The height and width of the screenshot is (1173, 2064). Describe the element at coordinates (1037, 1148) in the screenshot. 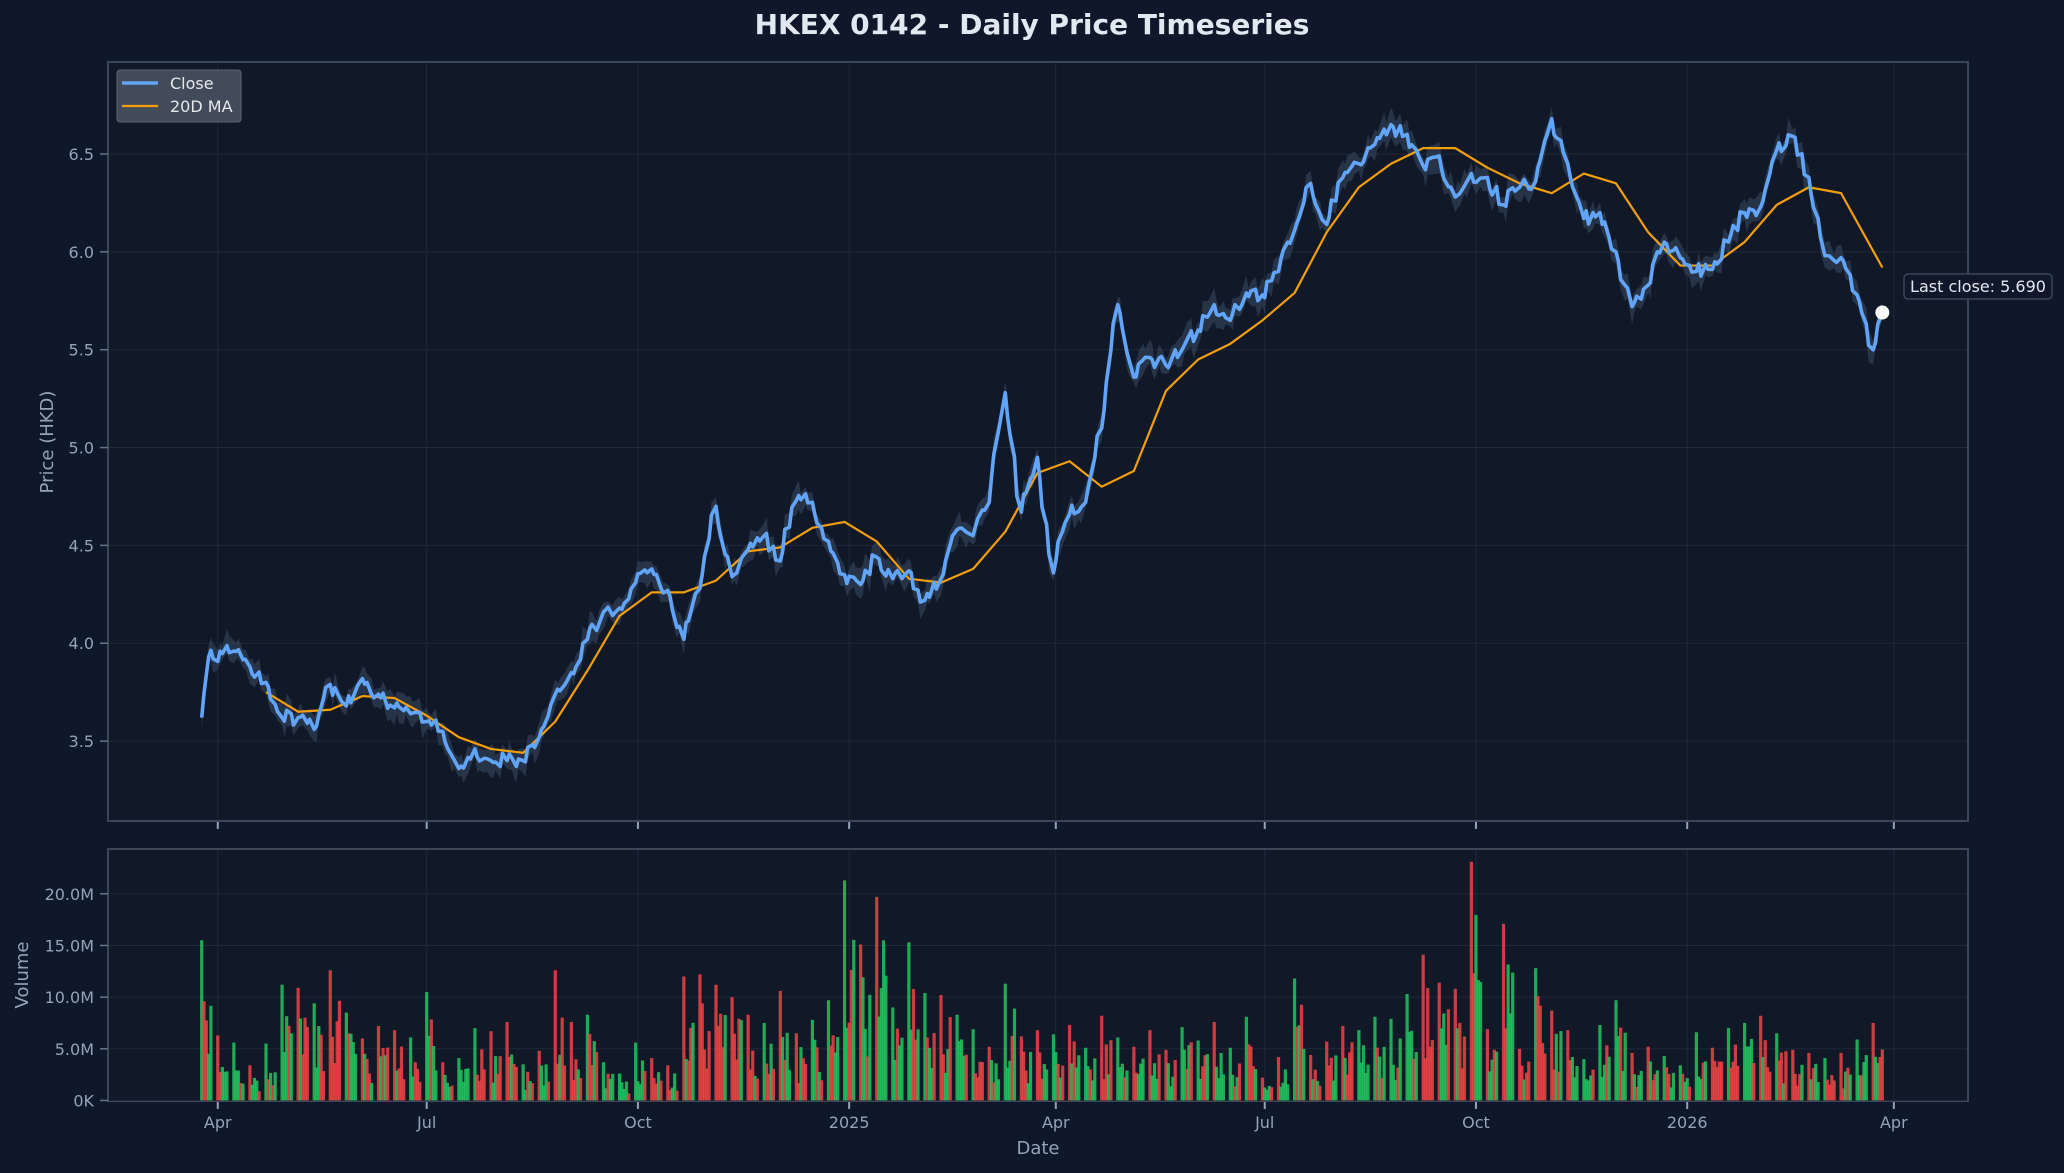

I see `x-axis-label: Date` at that location.